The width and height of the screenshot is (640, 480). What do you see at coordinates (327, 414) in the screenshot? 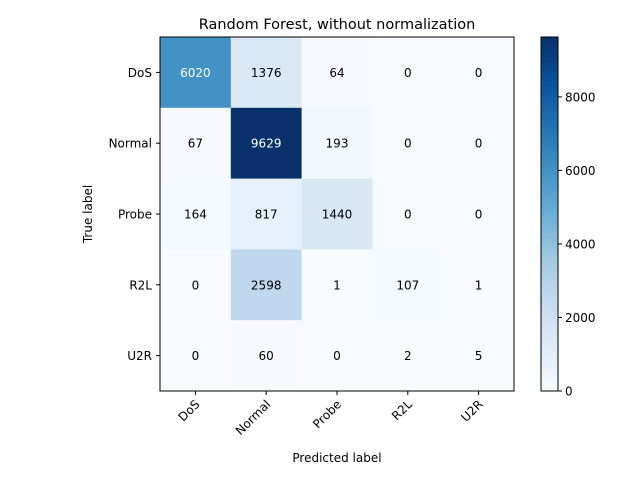
I see `x-tick-label: Probe` at bounding box center [327, 414].